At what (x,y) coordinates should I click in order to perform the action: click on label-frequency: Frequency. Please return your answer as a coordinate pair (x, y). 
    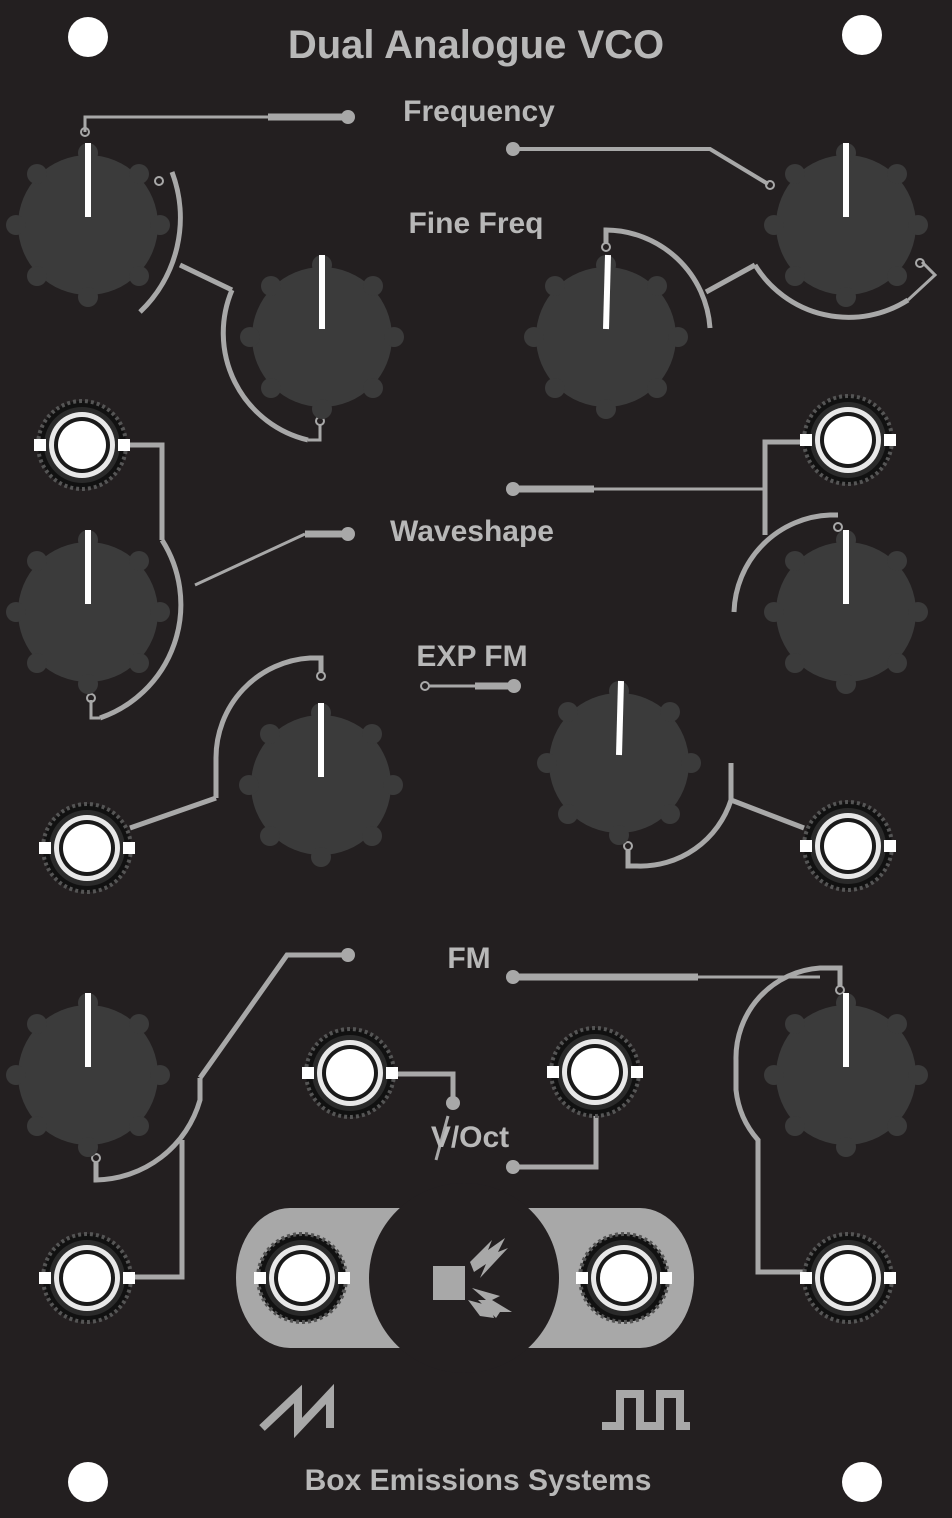
    Looking at the image, I should click on (479, 111).